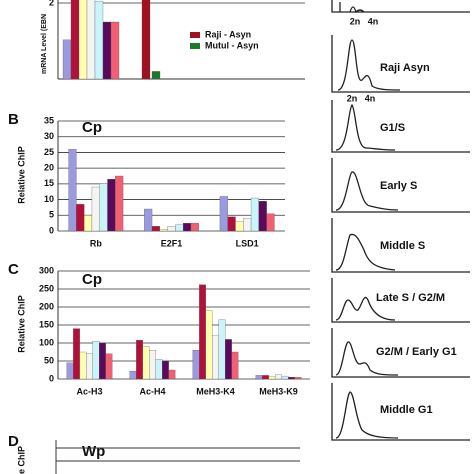  What do you see at coordinates (172, 243) in the screenshot?
I see `x-tick-label: E2F1` at bounding box center [172, 243].